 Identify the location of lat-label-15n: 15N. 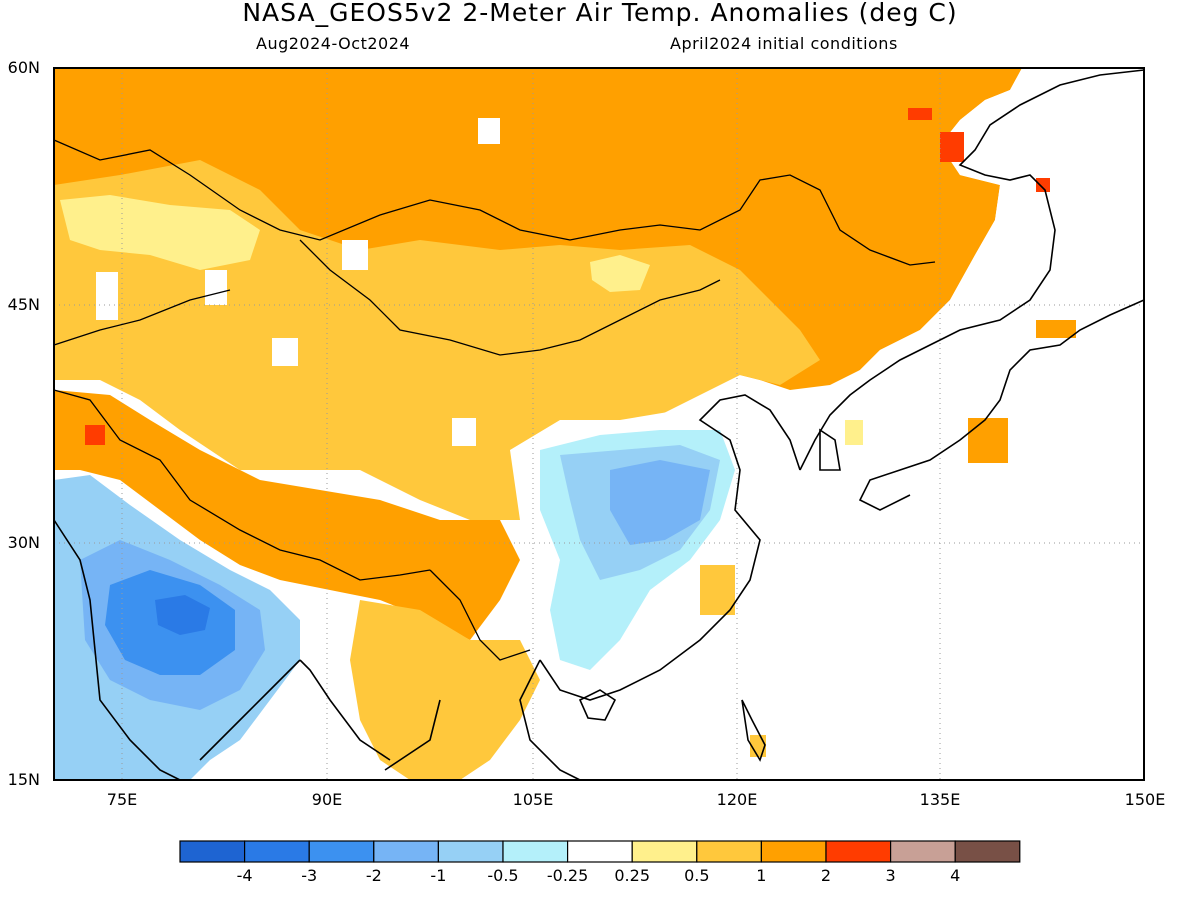
(23, 779).